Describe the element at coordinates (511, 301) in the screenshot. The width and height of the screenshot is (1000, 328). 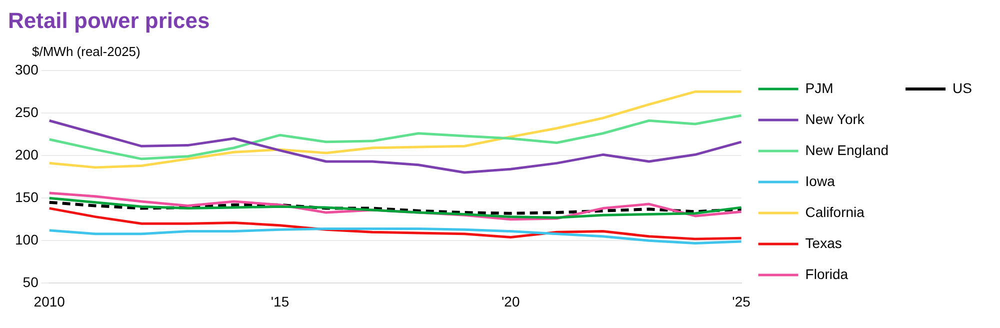
I see `x-tick-label: '20` at that location.